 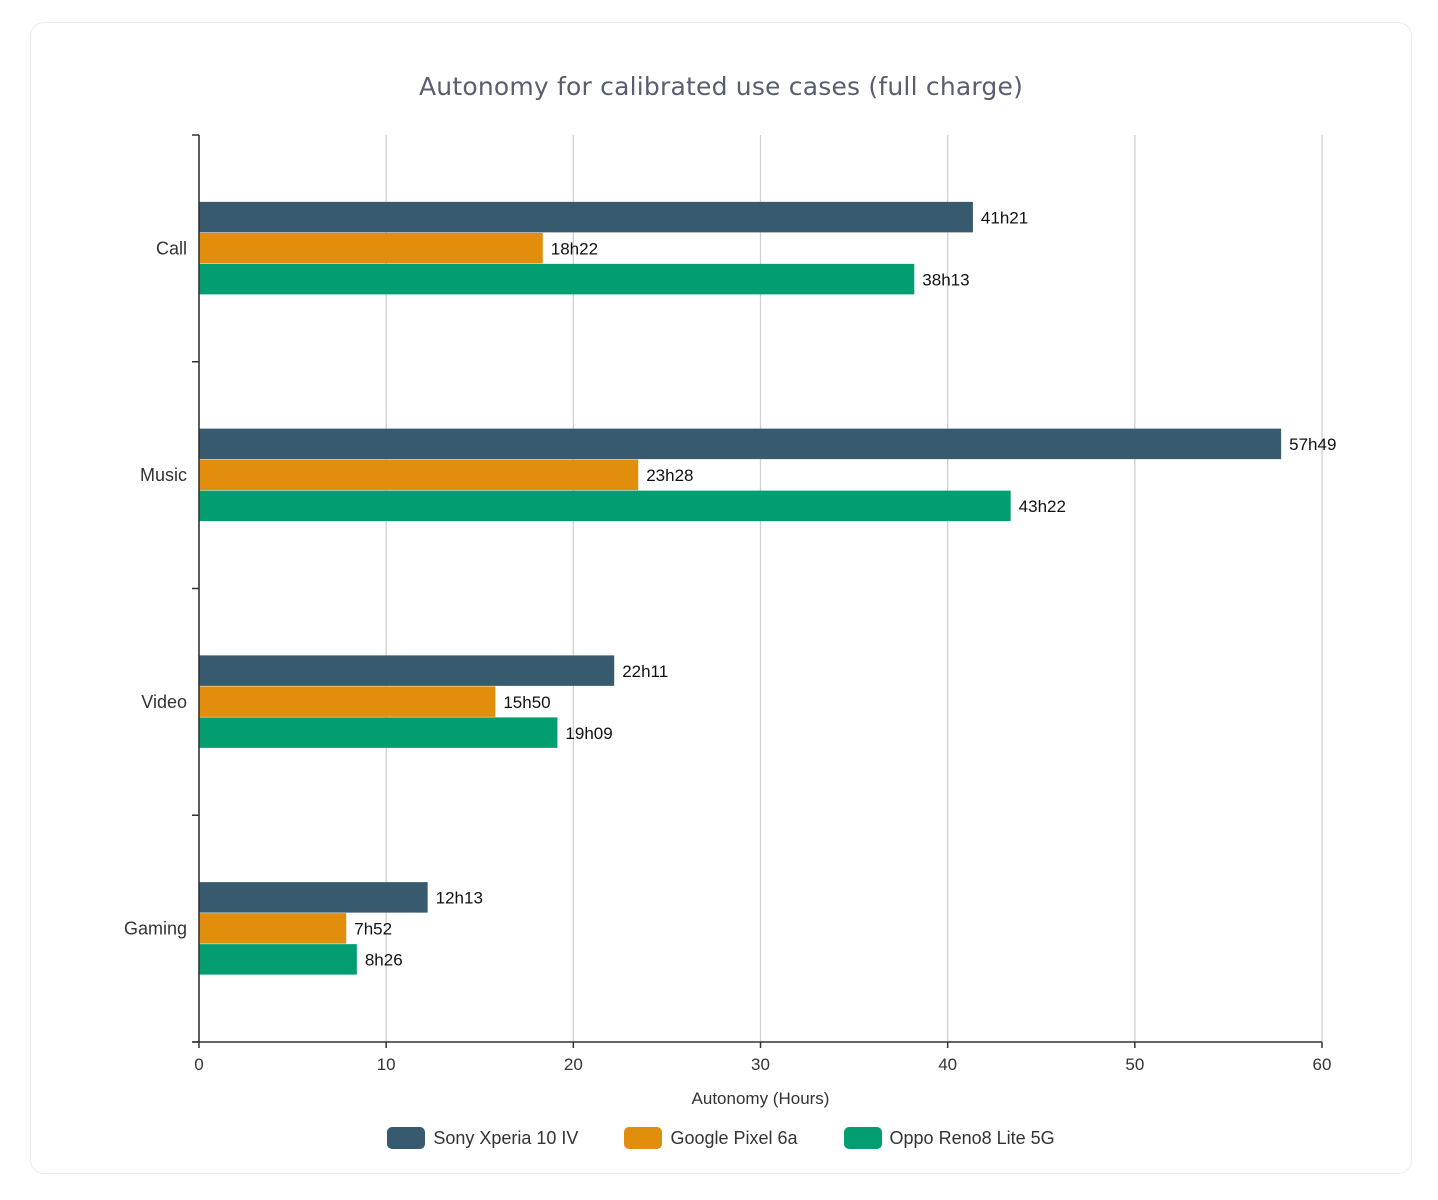 I want to click on data-label: 15h50, so click(x=526, y=702).